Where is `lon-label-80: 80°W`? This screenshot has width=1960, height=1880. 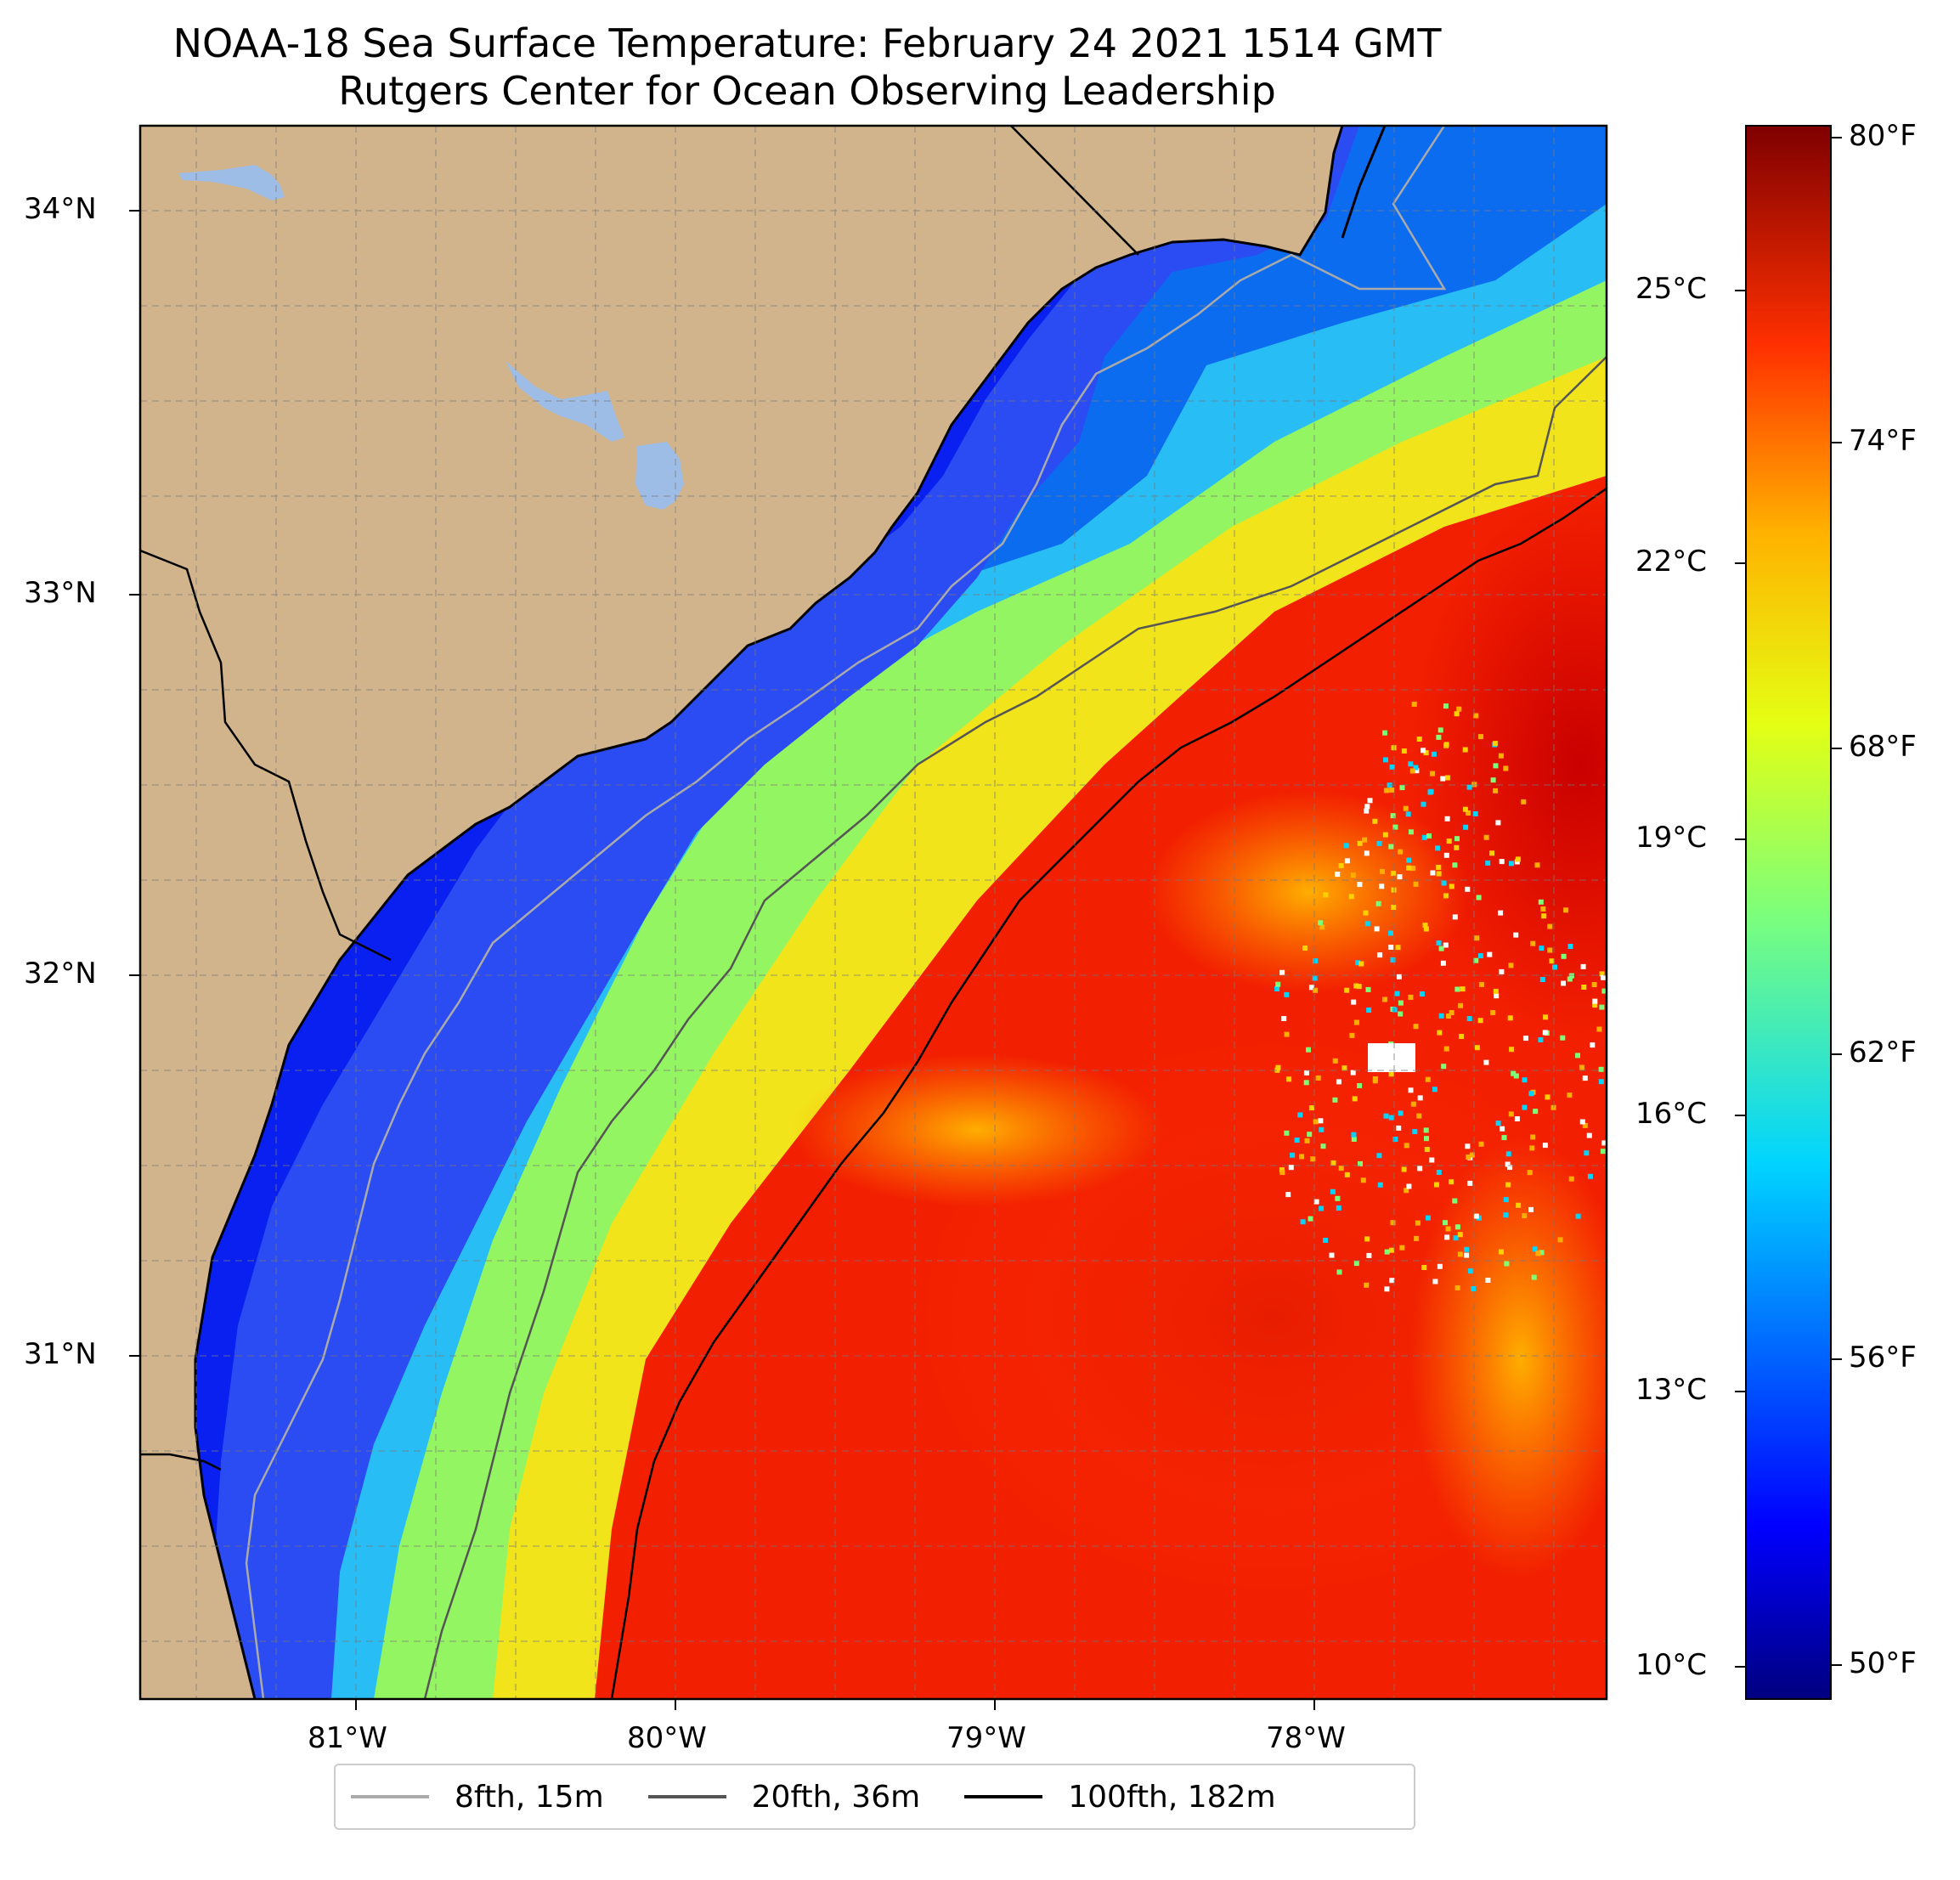 lon-label-80: 80°W is located at coordinates (667, 1738).